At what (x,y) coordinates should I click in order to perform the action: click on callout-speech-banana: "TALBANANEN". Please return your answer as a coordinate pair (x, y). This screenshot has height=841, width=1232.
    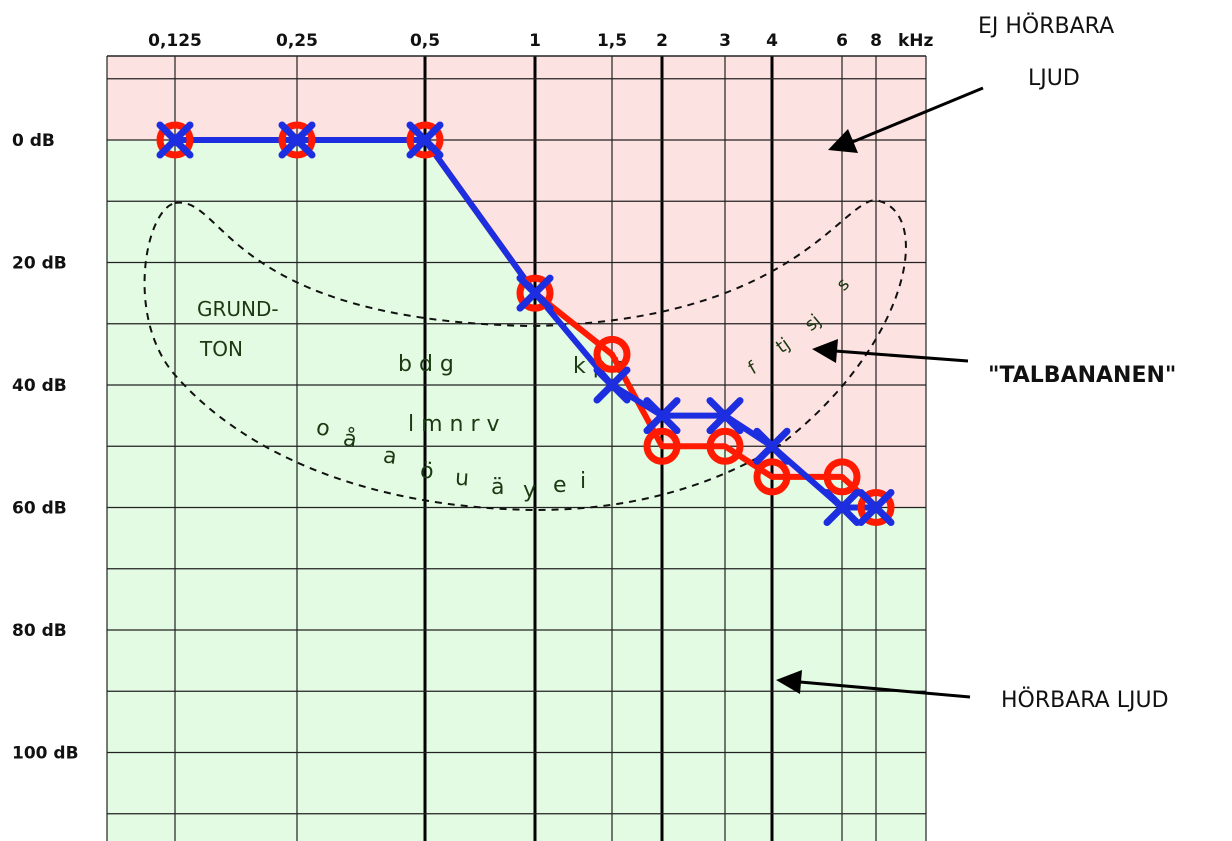
    Looking at the image, I should click on (1082, 375).